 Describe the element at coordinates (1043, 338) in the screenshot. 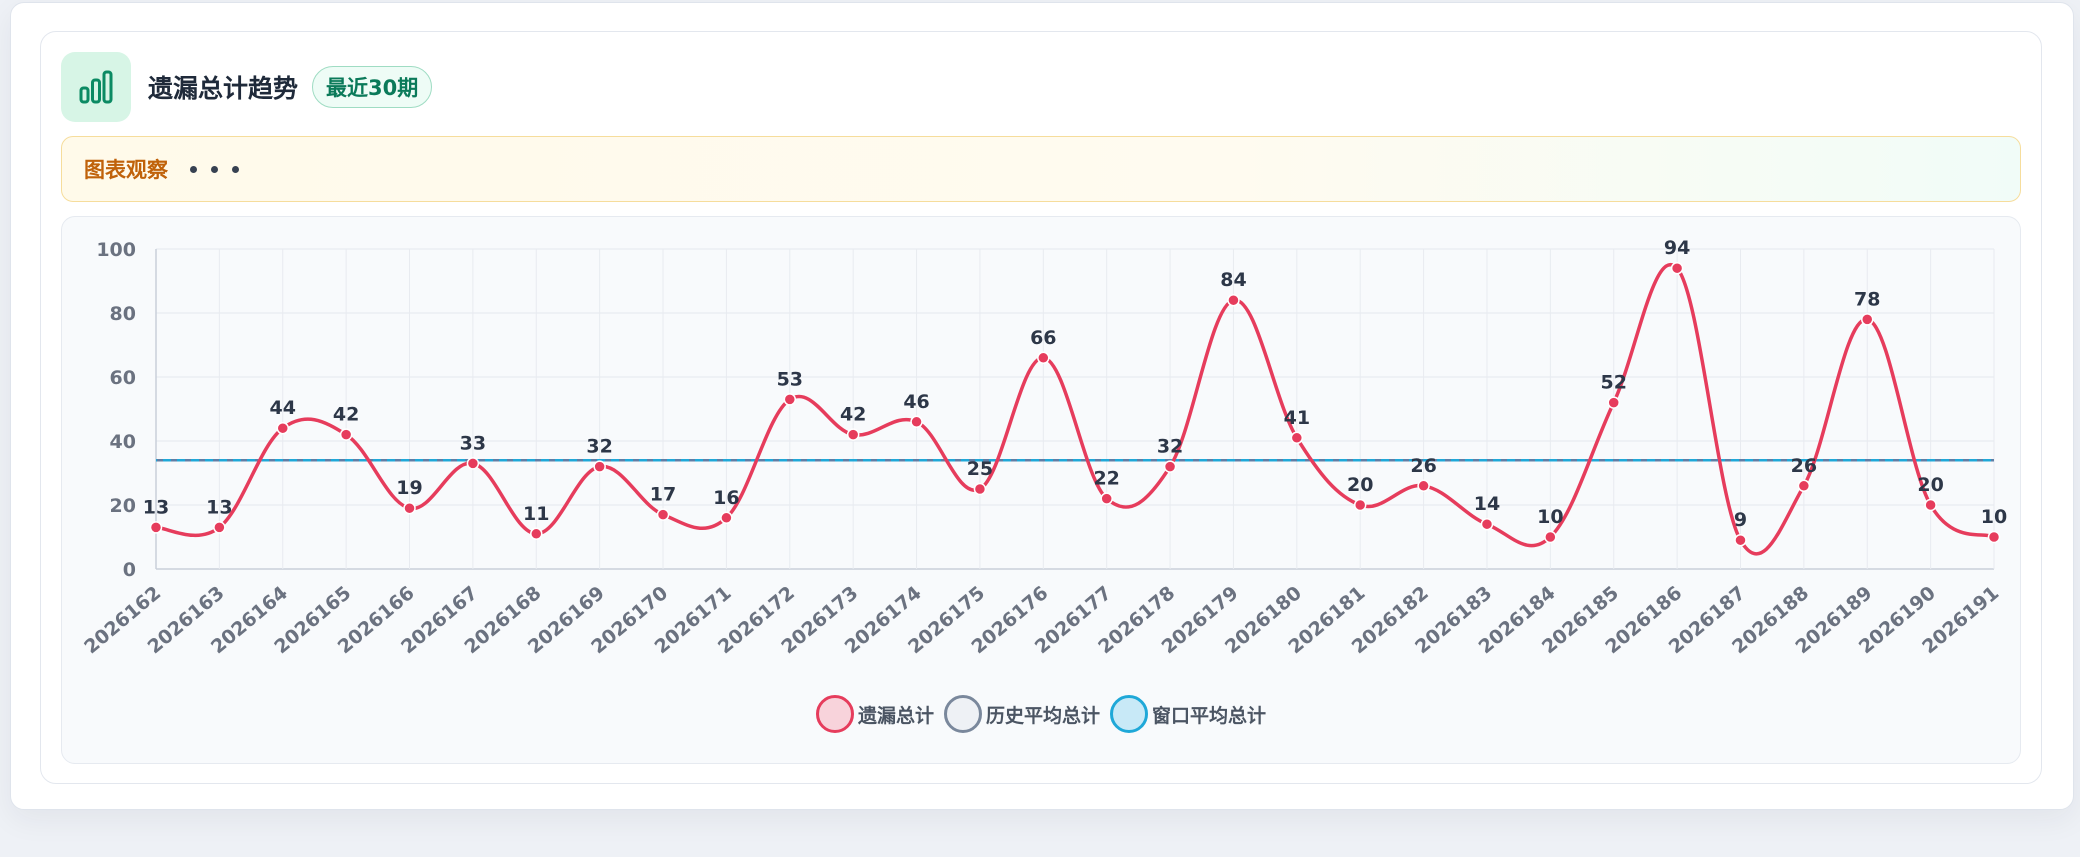

I see `data-label: 66` at that location.